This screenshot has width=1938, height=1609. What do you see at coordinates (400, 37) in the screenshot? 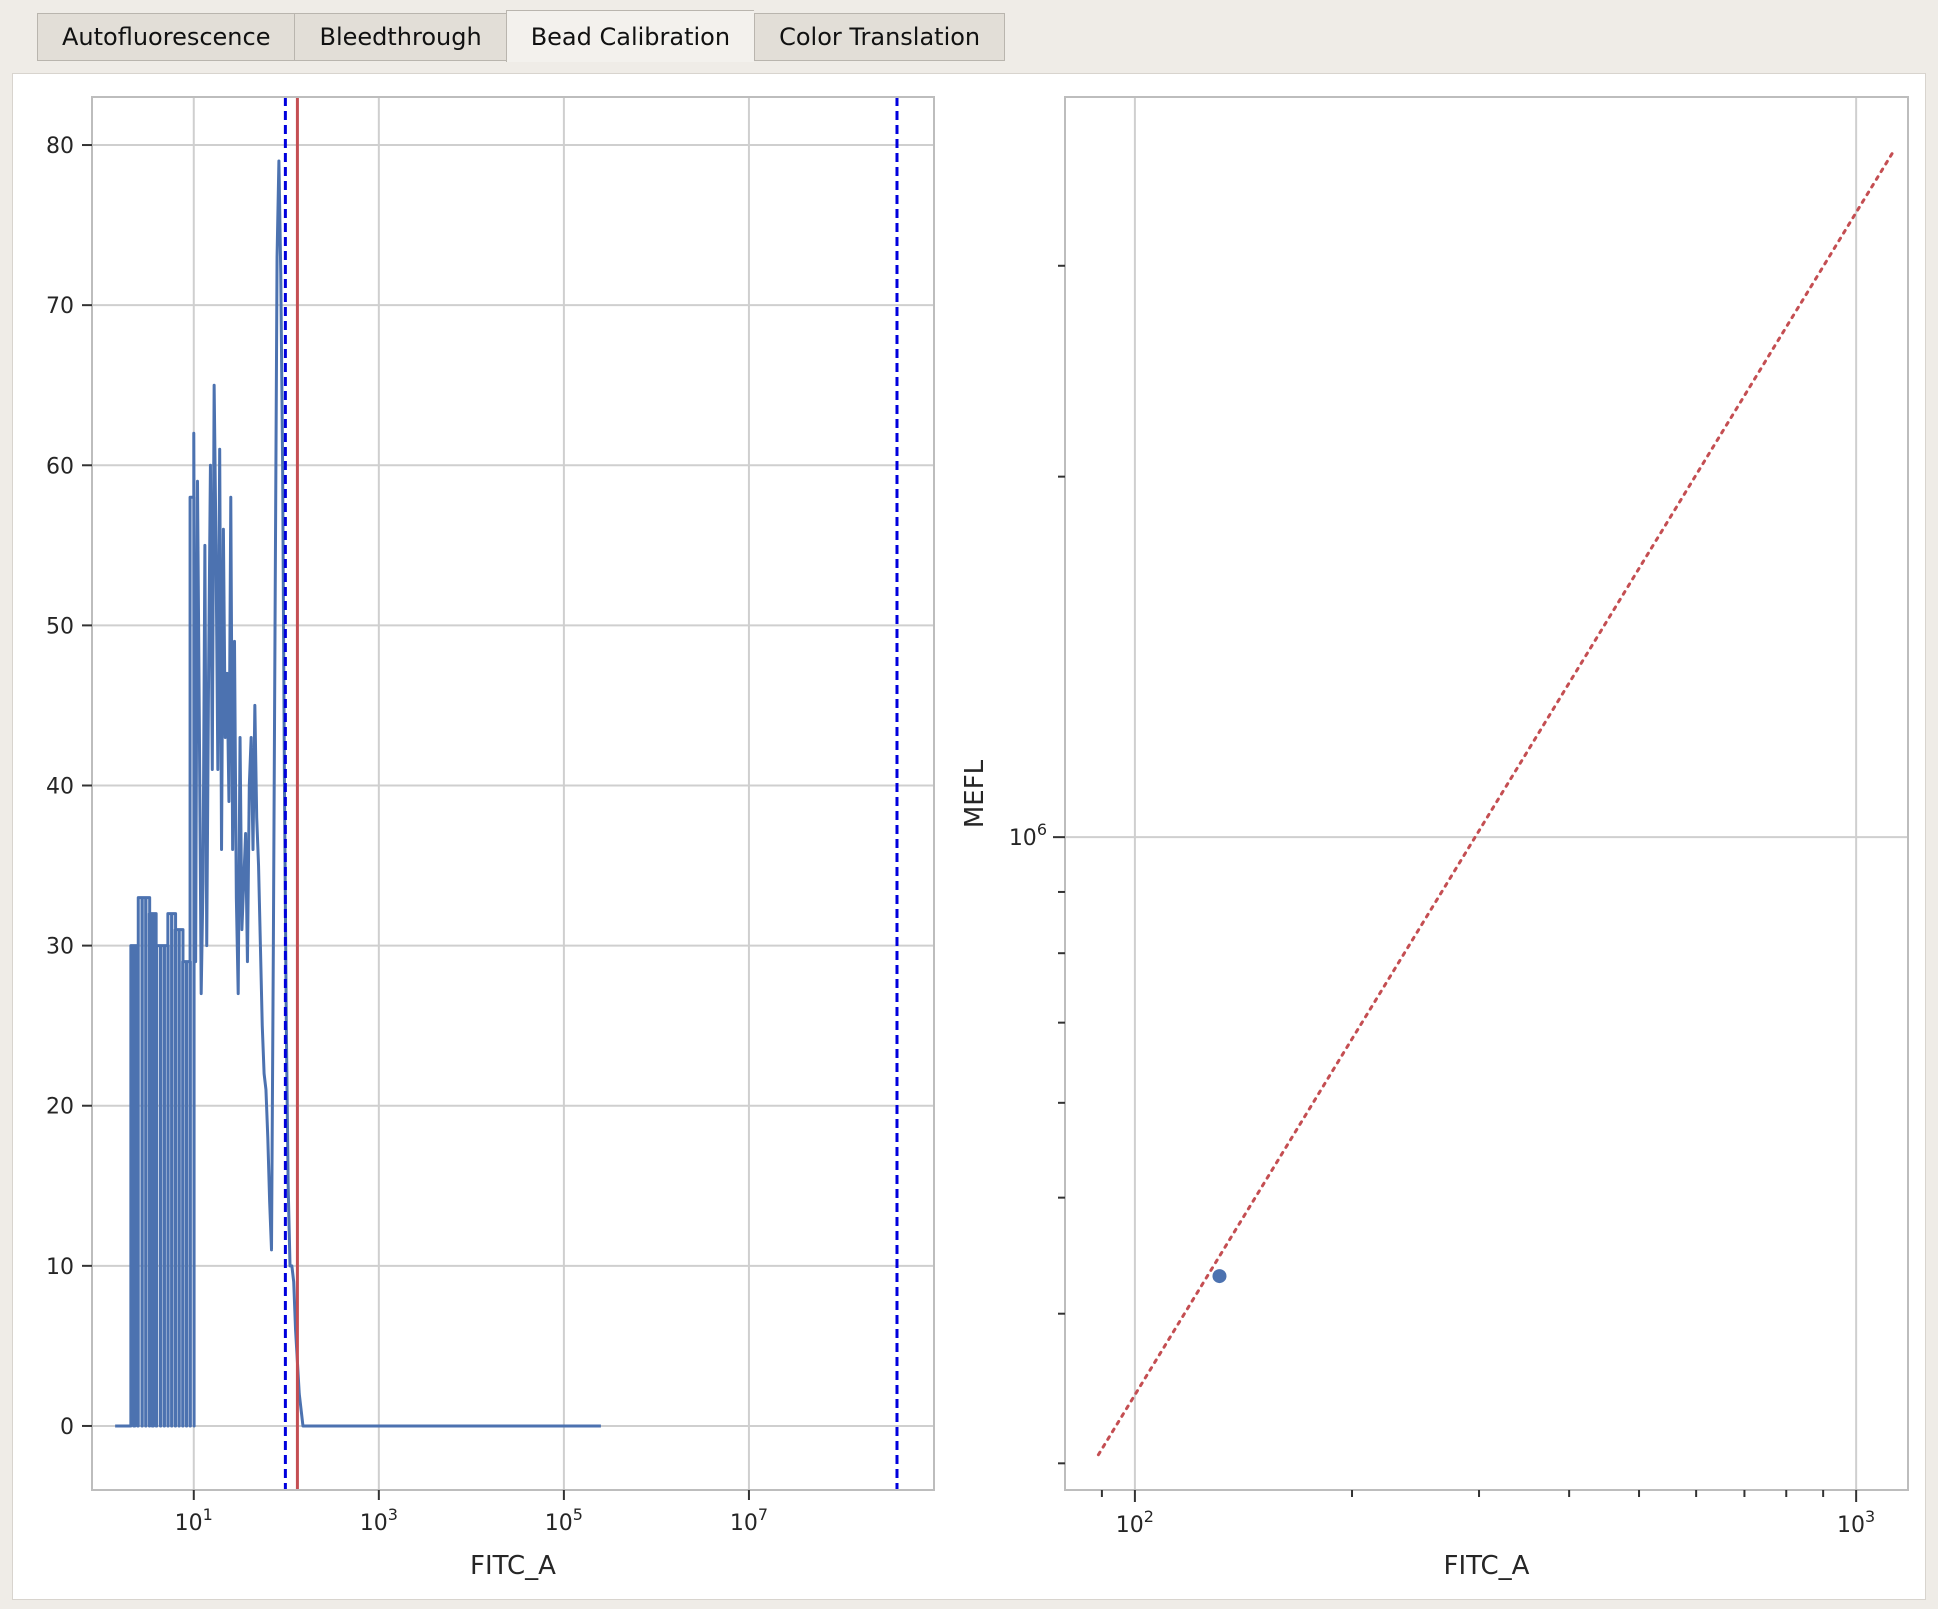
I see `tab-bleedthrough: Bleedthrough` at bounding box center [400, 37].